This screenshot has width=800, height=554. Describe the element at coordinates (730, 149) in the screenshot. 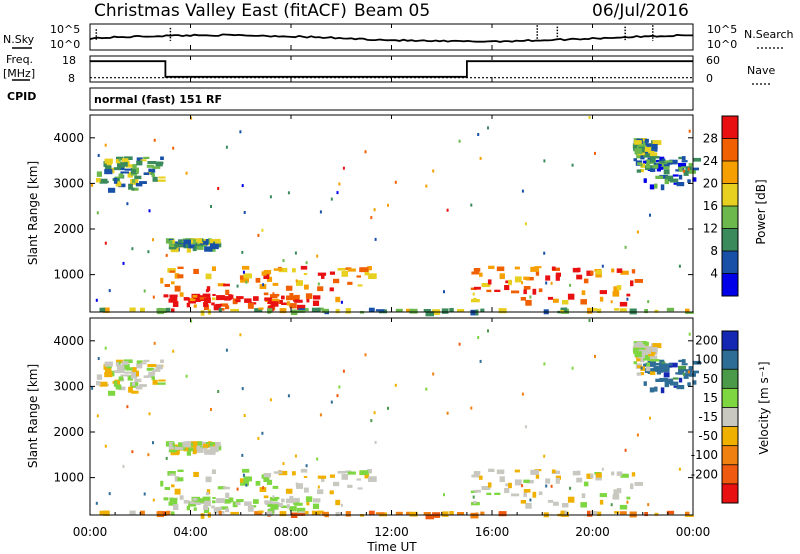

I see `power-colorbar-swatch` at that location.